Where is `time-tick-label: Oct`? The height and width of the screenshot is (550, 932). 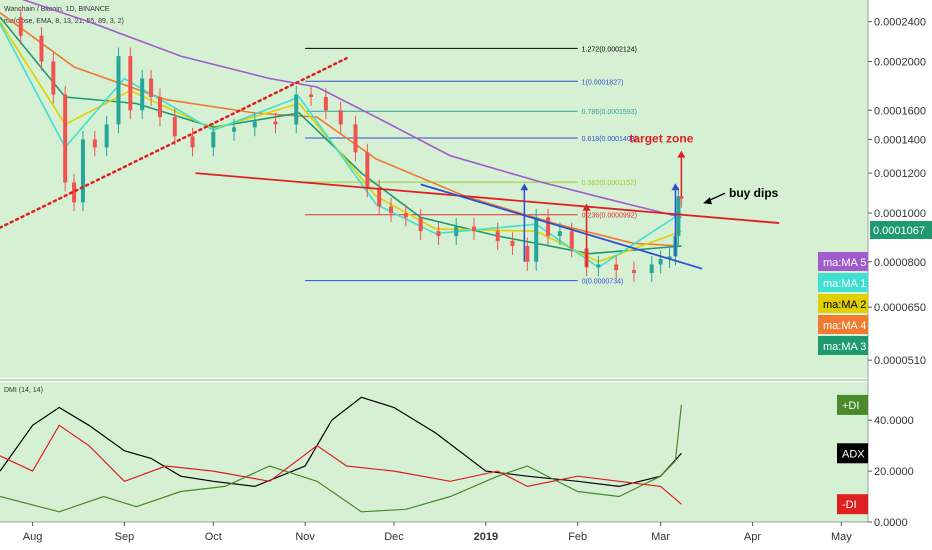 time-tick-label: Oct is located at coordinates (213, 537).